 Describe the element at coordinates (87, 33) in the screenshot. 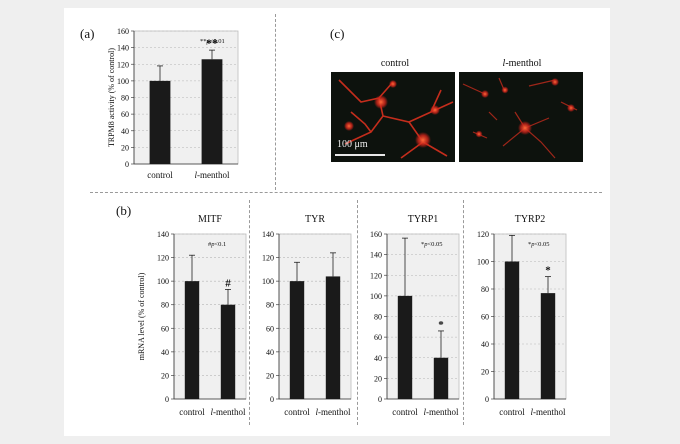

I see `panel-label-a: (a)` at that location.